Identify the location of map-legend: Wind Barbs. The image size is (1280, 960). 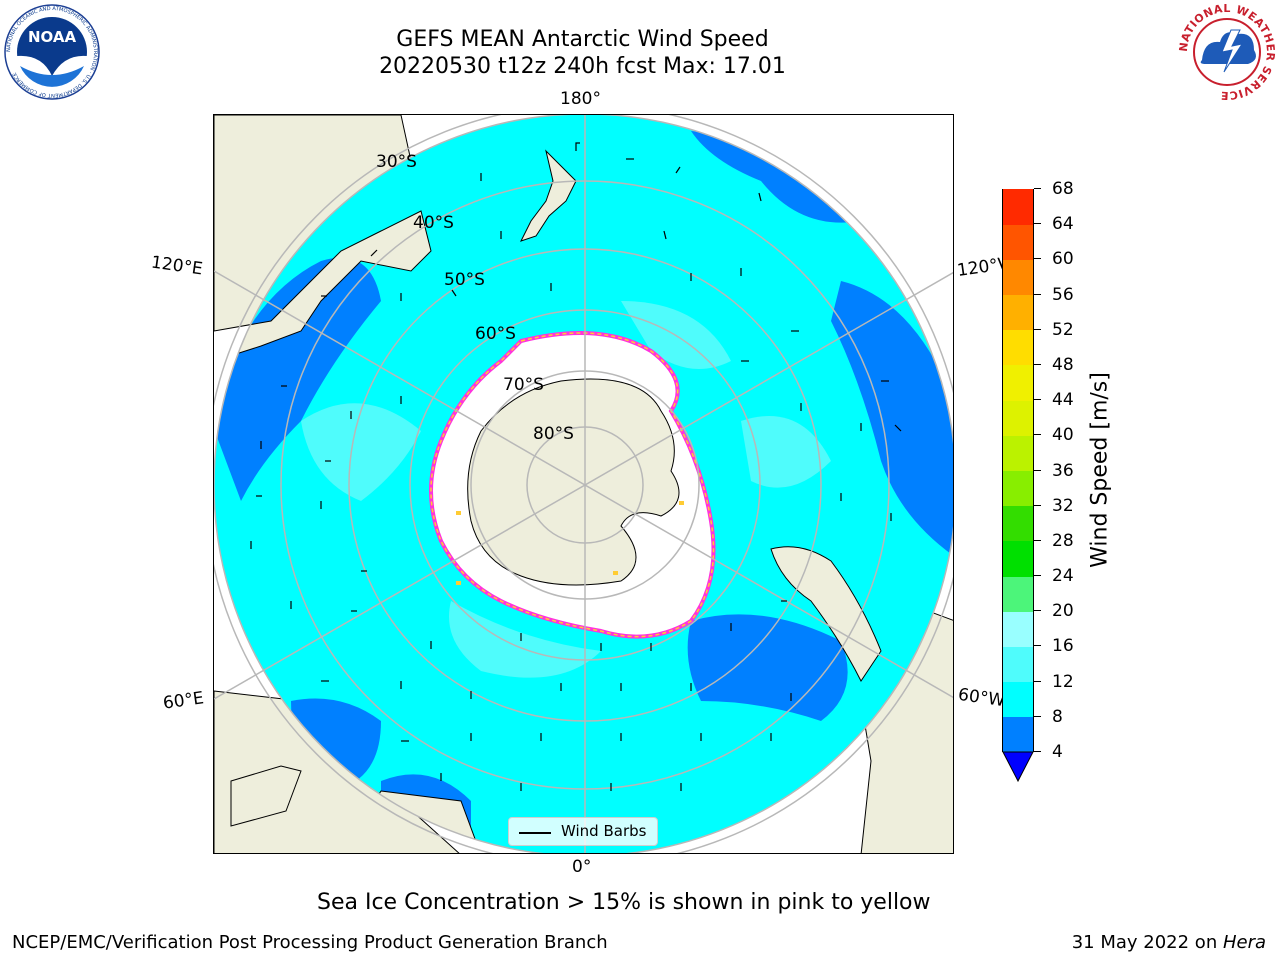
(583, 831).